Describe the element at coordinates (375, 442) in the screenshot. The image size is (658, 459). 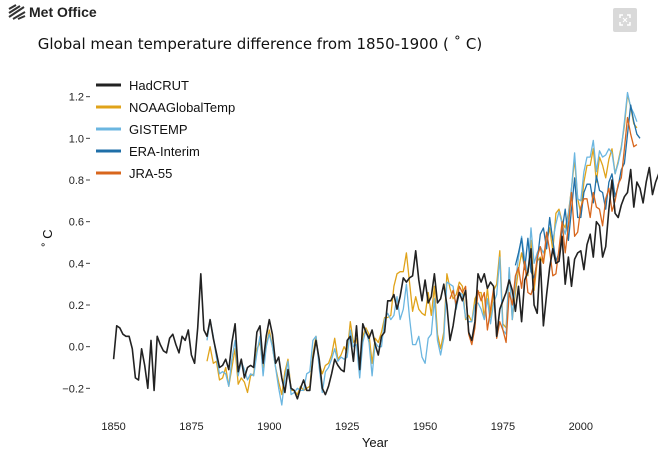
I see `x-axis-label: Year` at that location.